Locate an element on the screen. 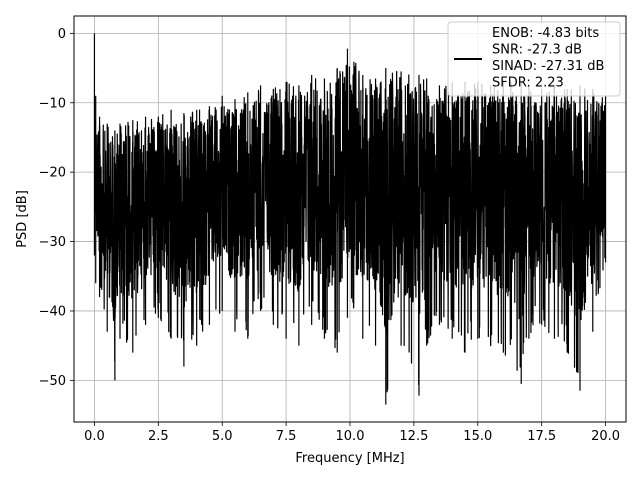 This screenshot has width=640, height=480. y-tick-label: −30 is located at coordinates (52, 242).